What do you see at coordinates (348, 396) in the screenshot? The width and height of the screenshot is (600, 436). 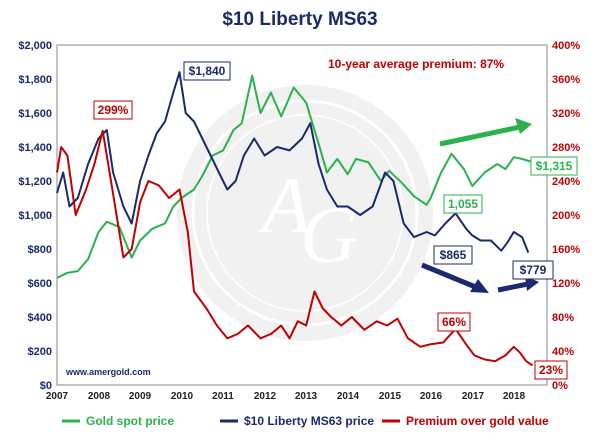 I see `x-tick-label: 2014` at bounding box center [348, 396].